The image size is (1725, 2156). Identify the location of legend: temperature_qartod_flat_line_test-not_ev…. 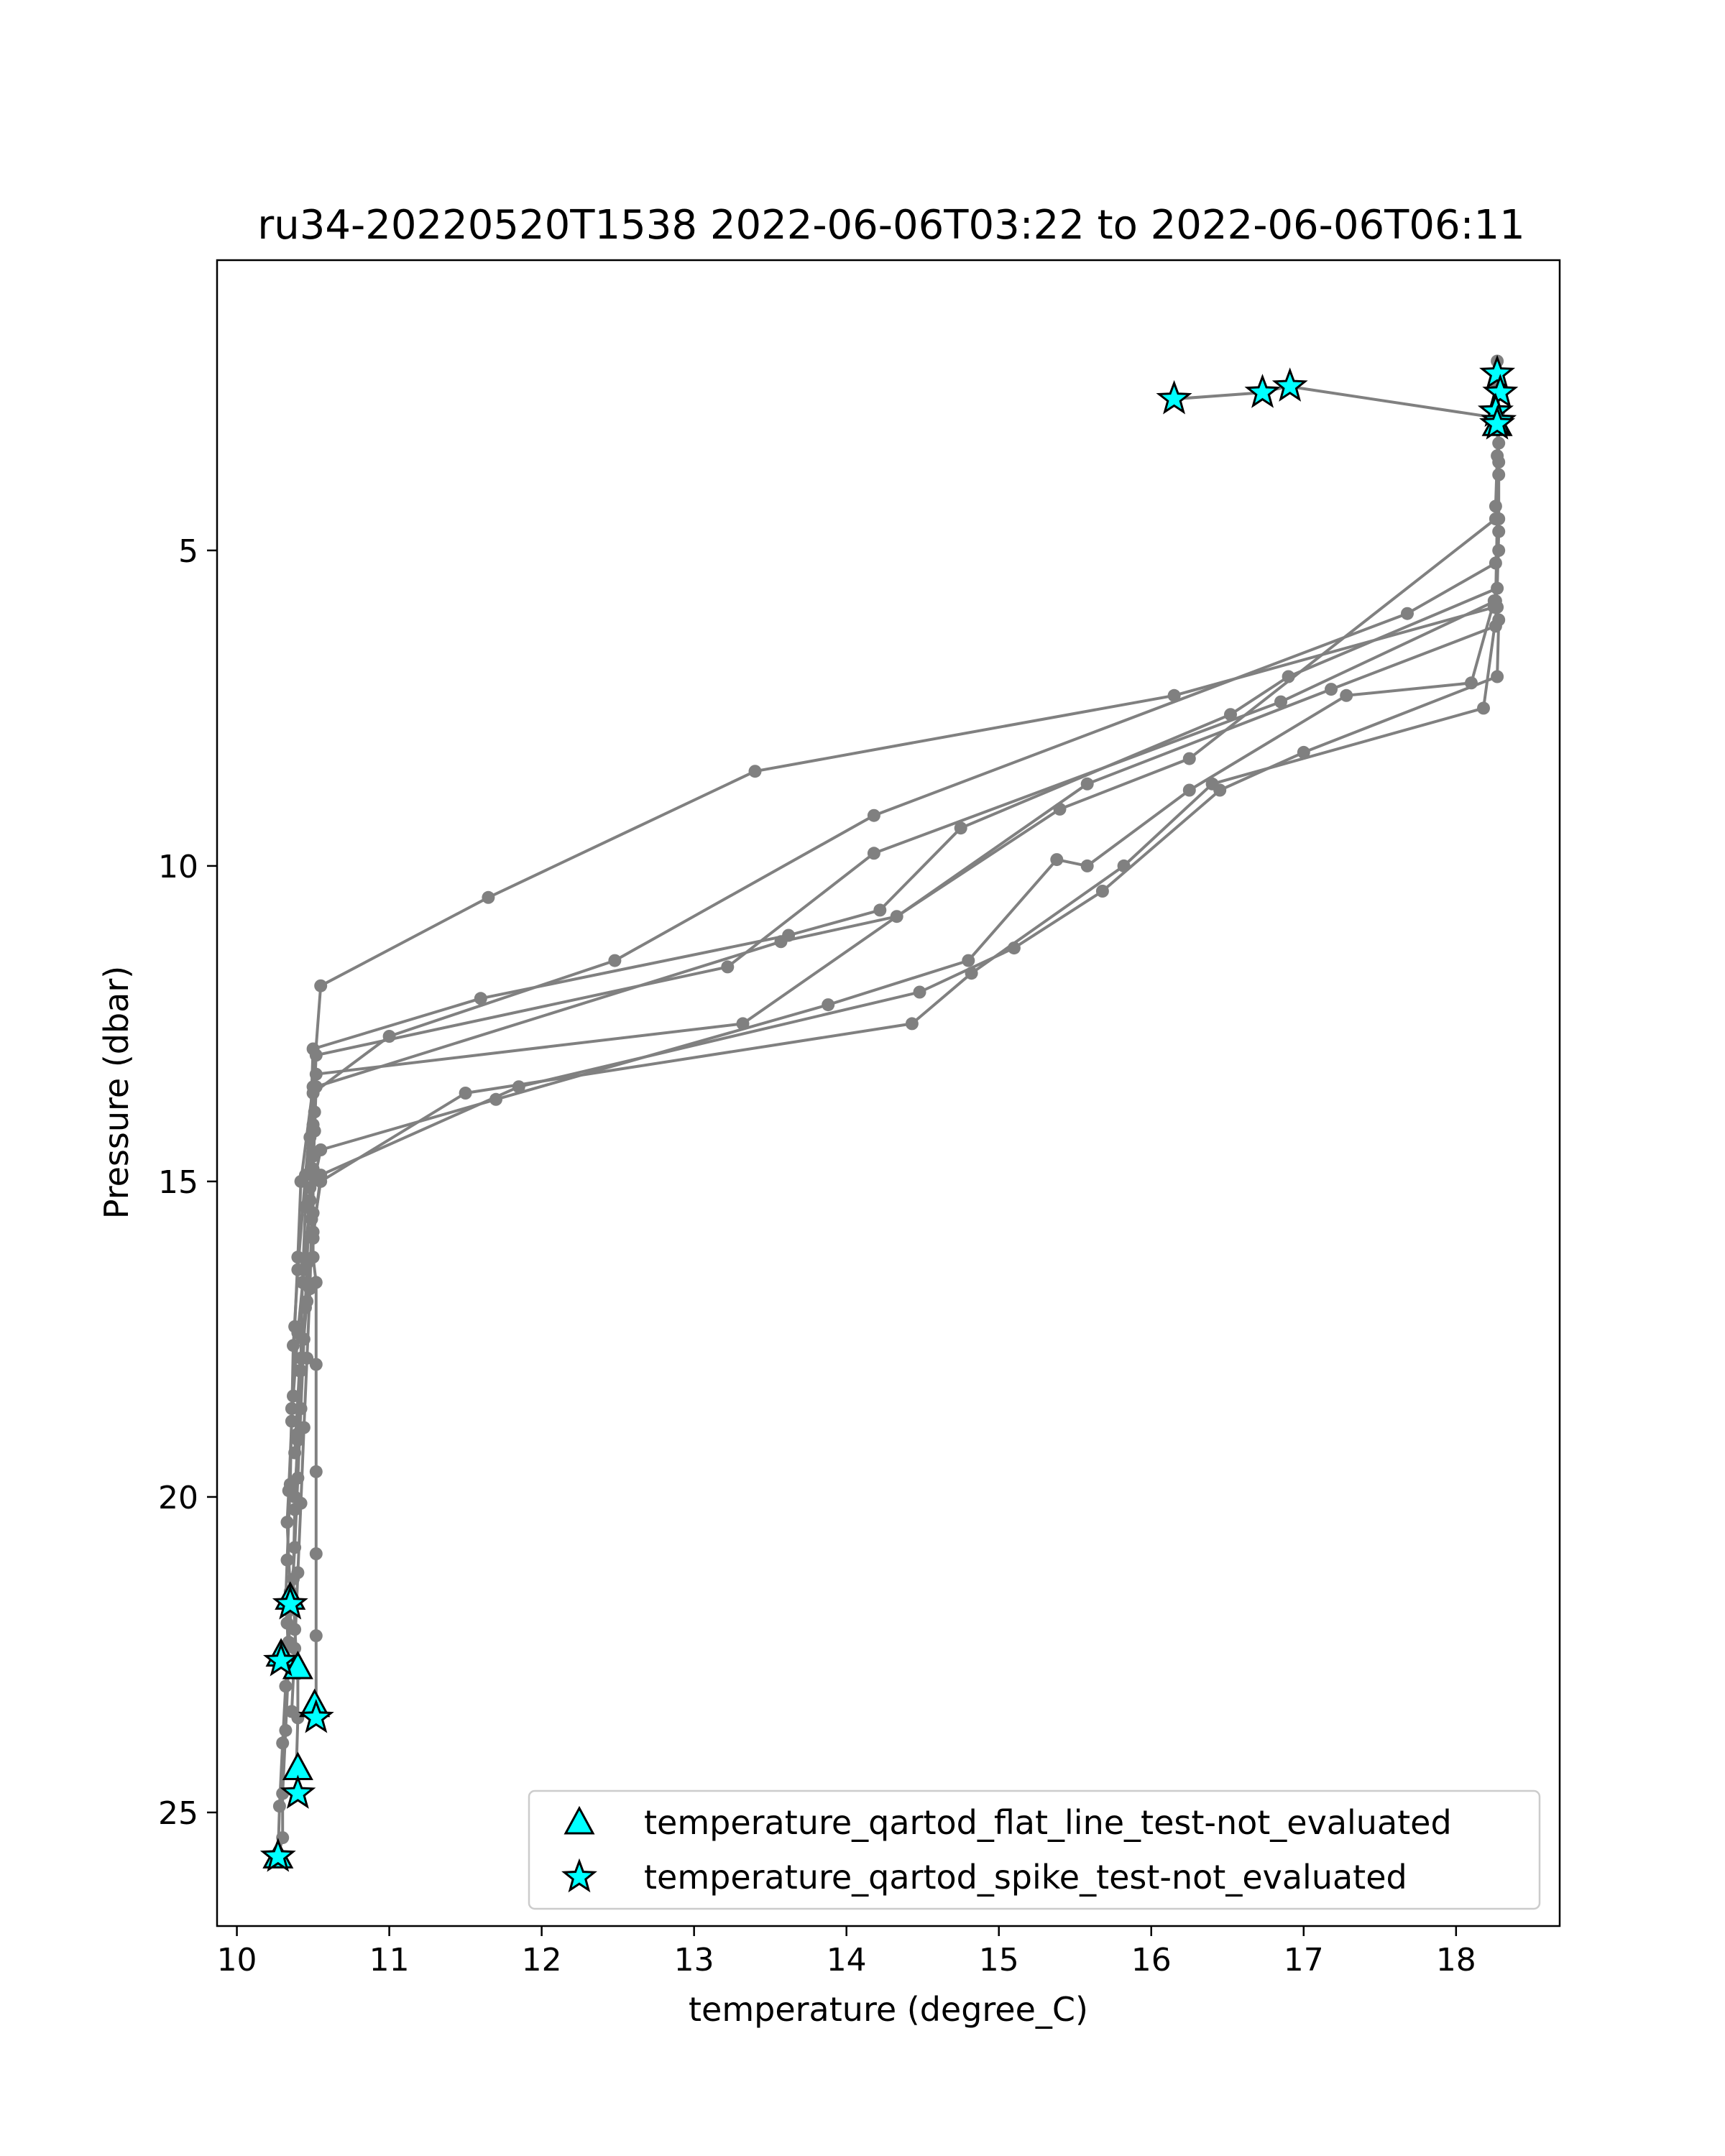
(1034, 1850).